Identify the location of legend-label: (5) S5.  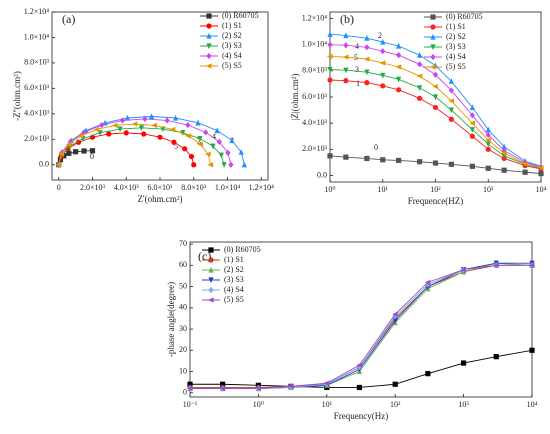
(232, 65).